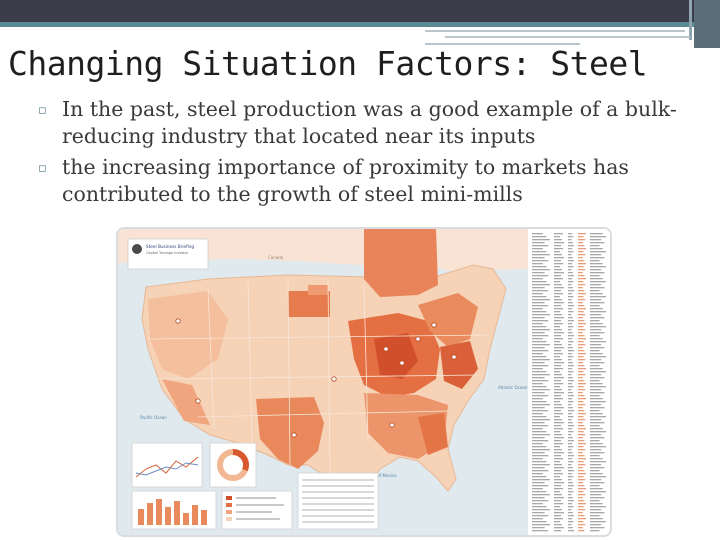  Describe the element at coordinates (153, 417) in the screenshot. I see `label-pacific: Pacific Ocean` at that location.